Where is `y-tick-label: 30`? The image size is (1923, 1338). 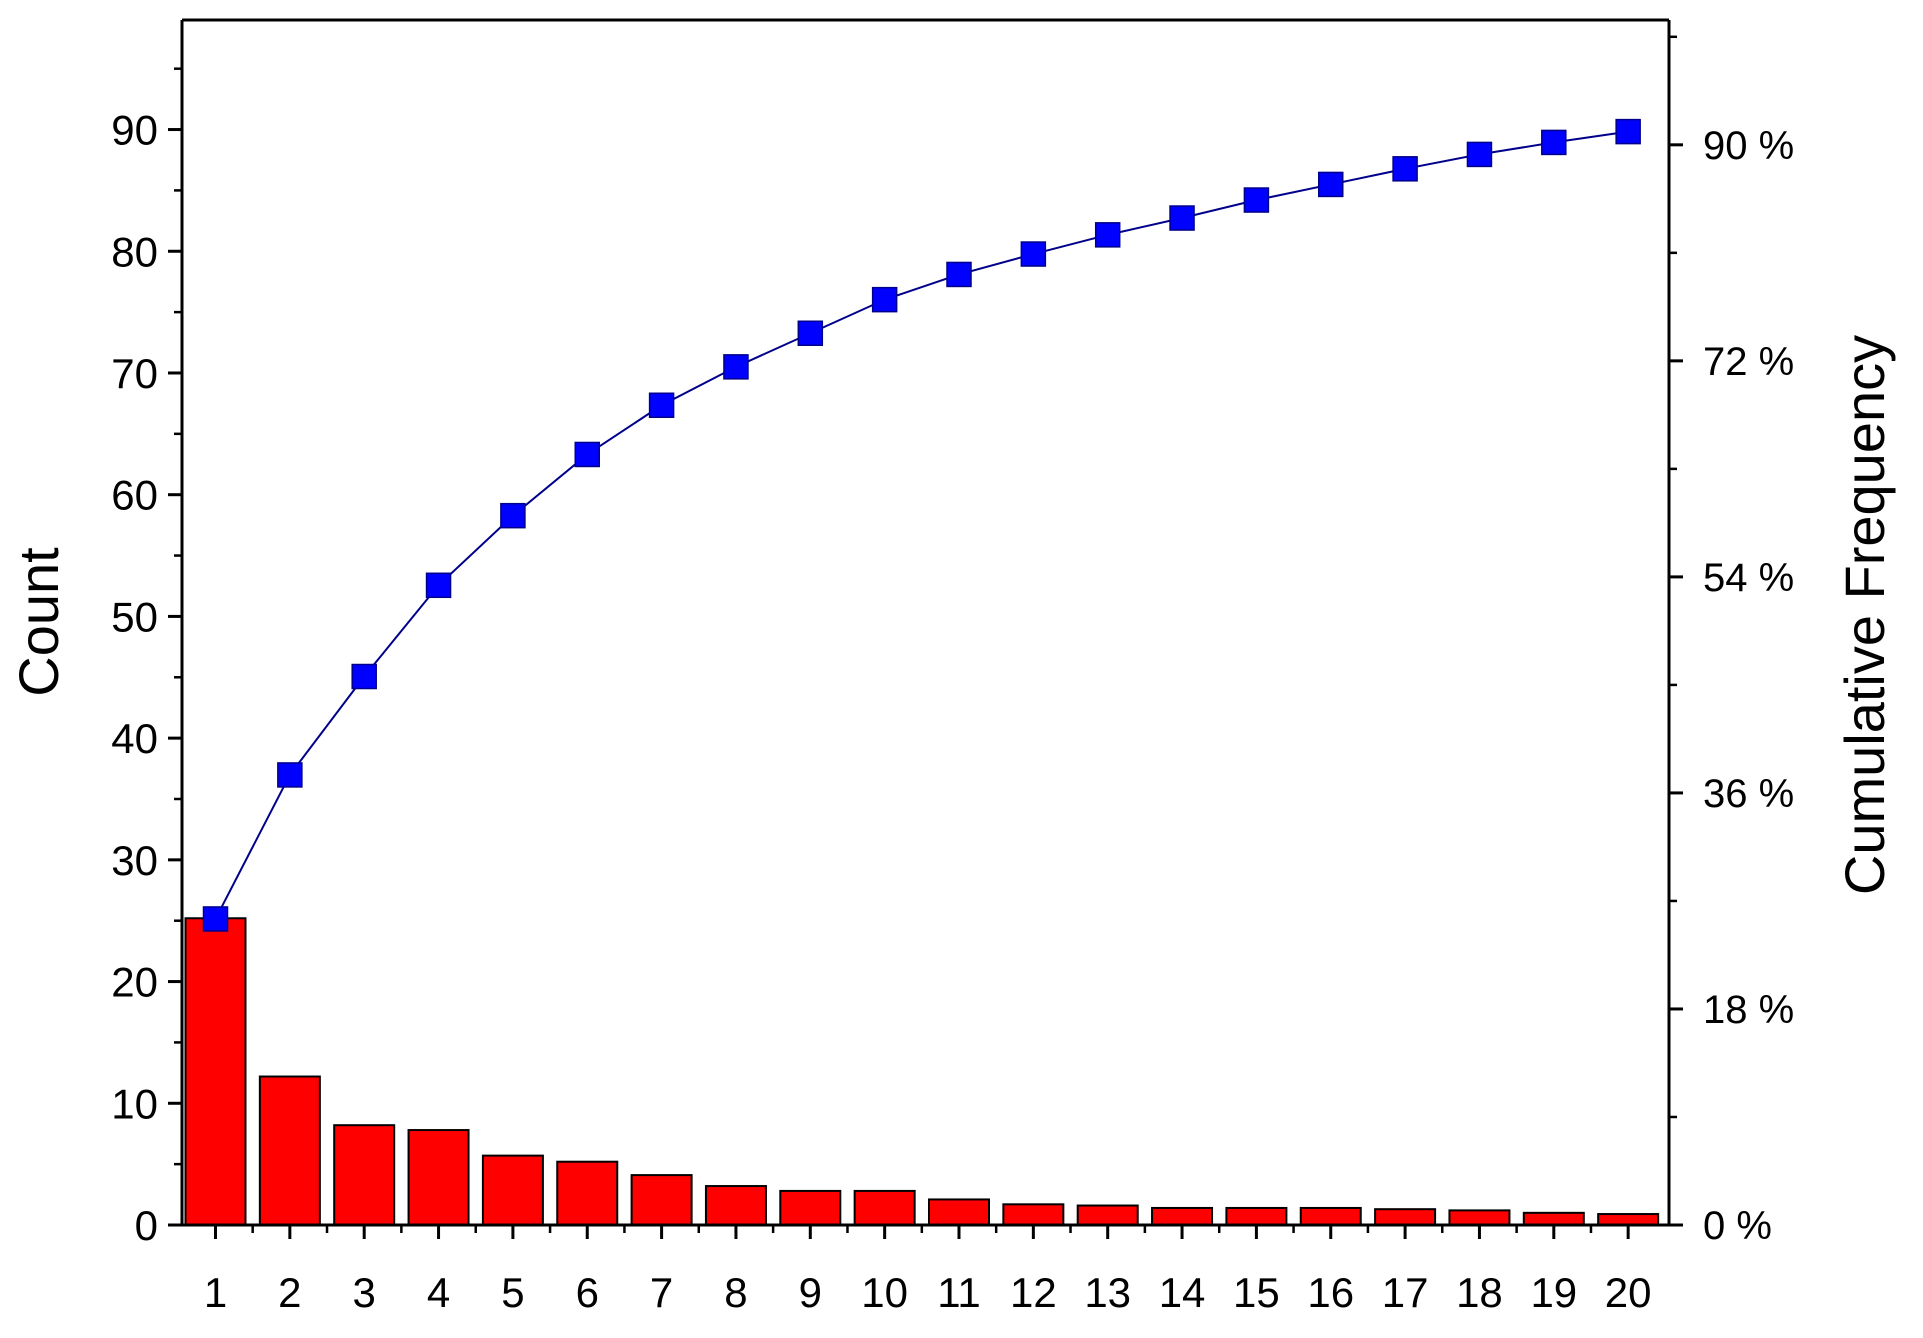 y-tick-label: 30 is located at coordinates (134, 860).